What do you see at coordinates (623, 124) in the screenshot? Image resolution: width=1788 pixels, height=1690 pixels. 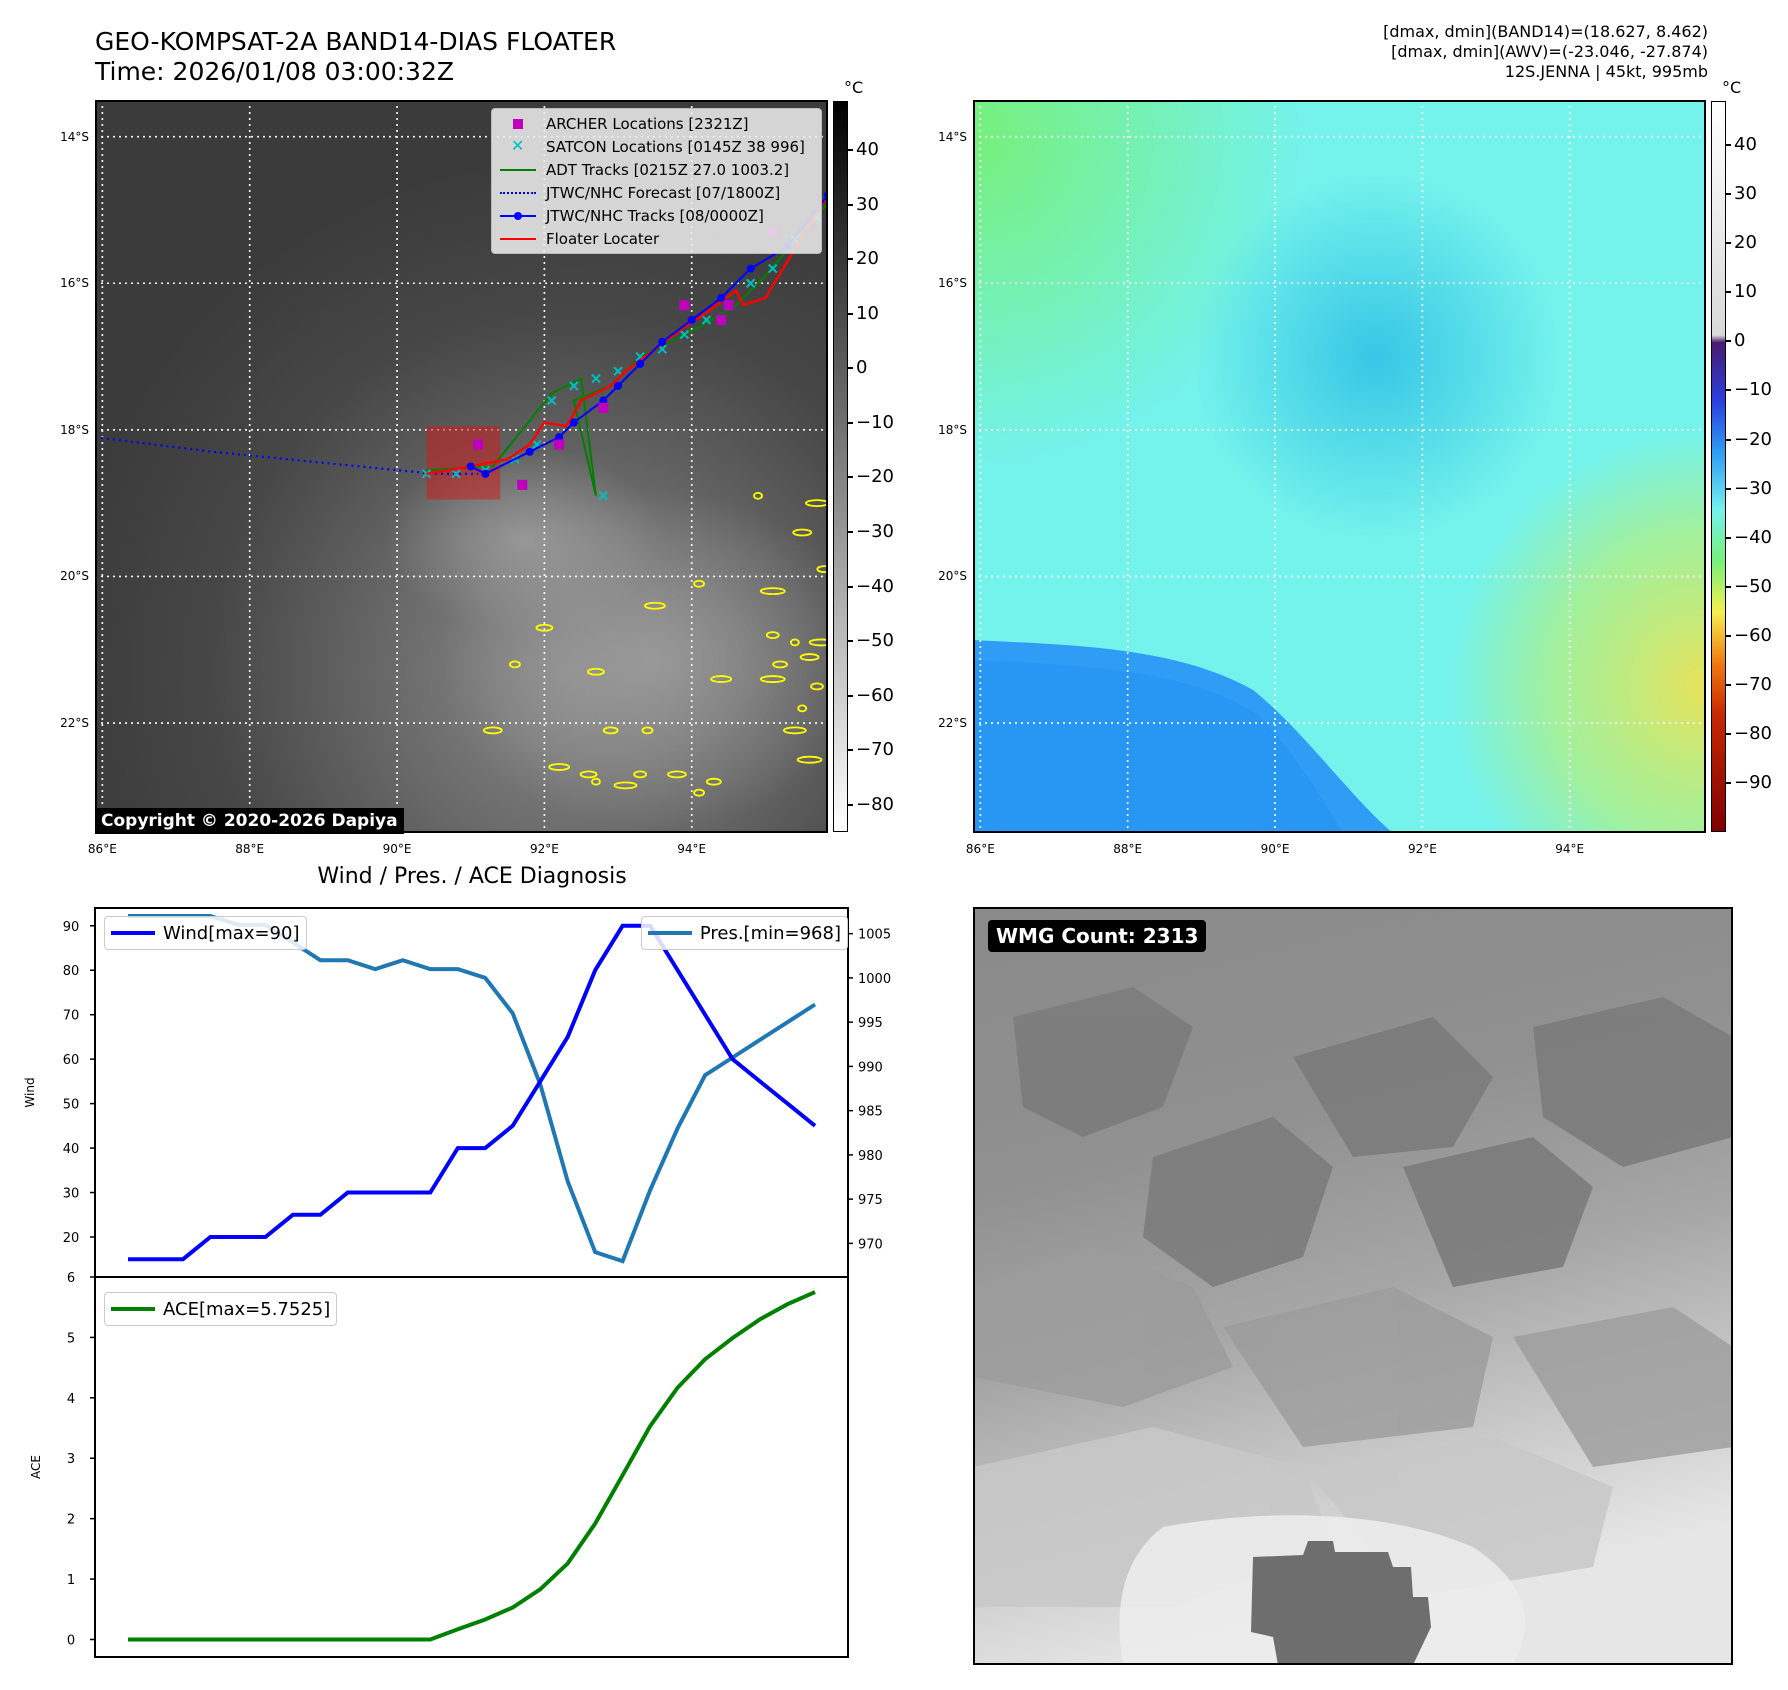 I see `ir-legend-row: ARCHER Locations [2321Z]` at bounding box center [623, 124].